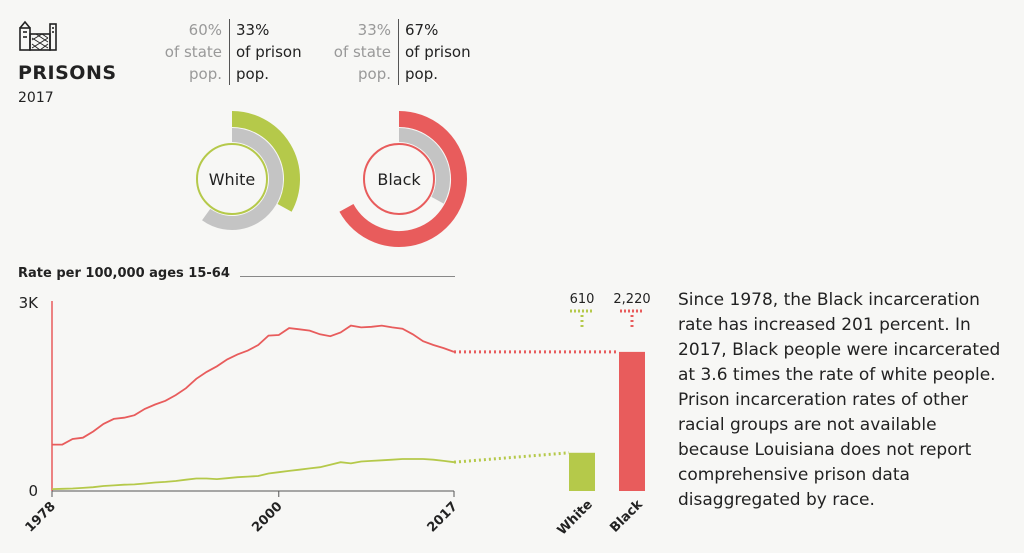 This screenshot has width=1024, height=553. I want to click on white-prison-text-1: of prison, so click(269, 52).